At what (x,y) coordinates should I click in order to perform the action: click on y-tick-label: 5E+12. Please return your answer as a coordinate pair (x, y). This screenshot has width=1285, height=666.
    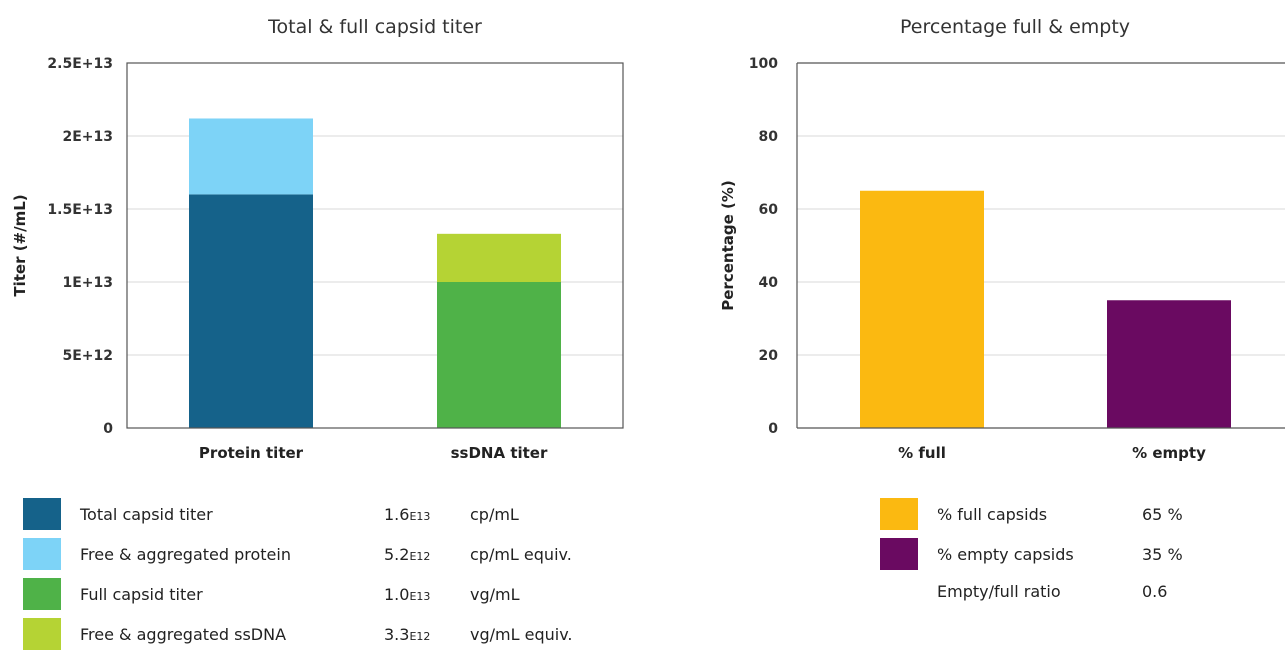
    Looking at the image, I should click on (87, 356).